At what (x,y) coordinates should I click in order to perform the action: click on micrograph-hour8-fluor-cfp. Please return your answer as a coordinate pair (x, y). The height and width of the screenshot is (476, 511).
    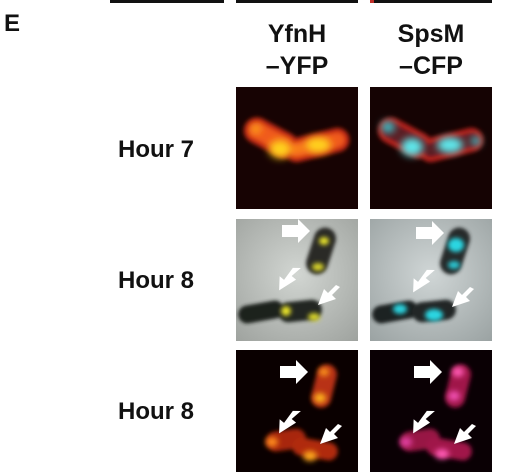
    Looking at the image, I should click on (431, 411).